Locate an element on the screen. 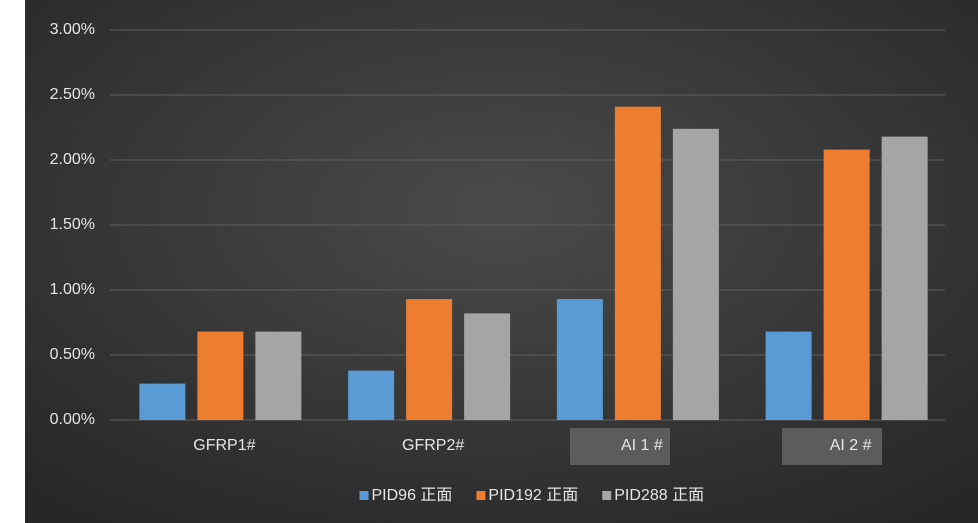  x-tick-label: GFRP1# is located at coordinates (224, 445).